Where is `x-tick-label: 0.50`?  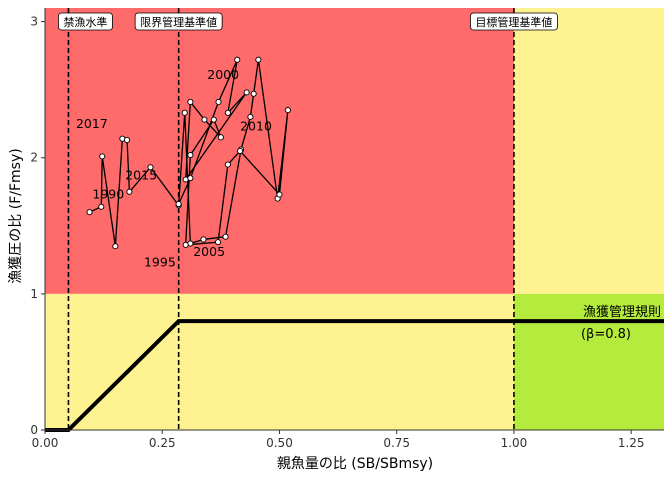 x-tick-label: 0.50 is located at coordinates (279, 443).